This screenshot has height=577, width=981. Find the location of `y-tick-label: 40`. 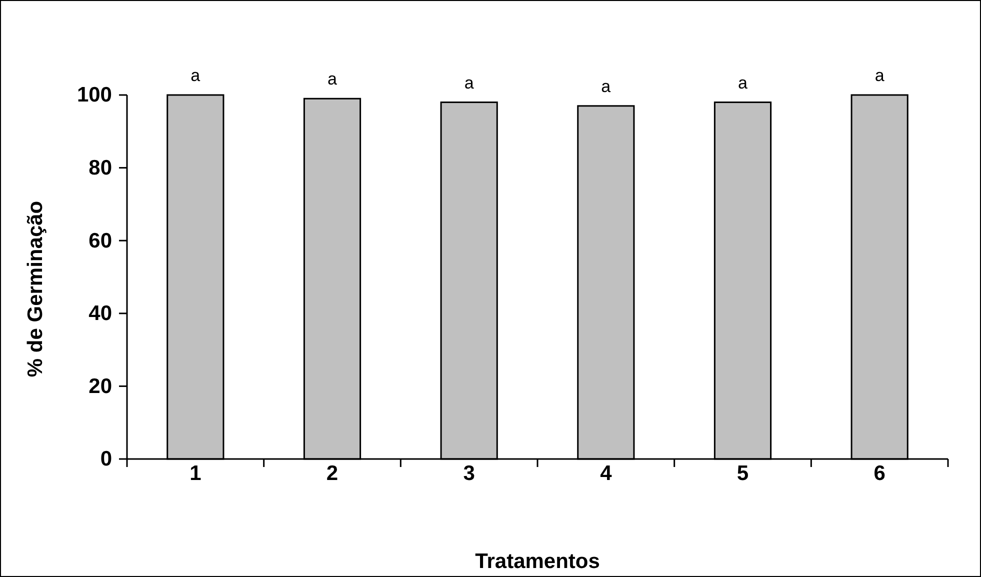

y-tick-label: 40 is located at coordinates (100, 314).